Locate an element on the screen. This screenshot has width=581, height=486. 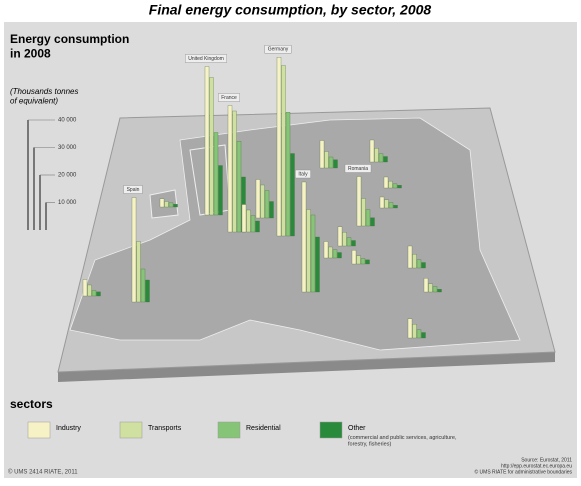
country-label: France is located at coordinates (229, 98).